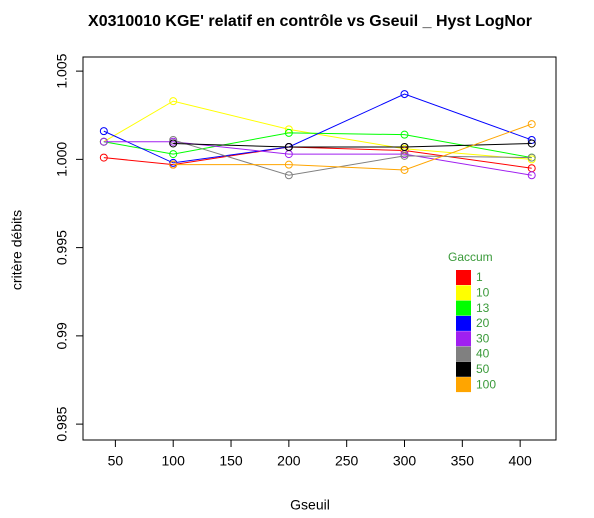  What do you see at coordinates (231, 461) in the screenshot?
I see `x-tick-label: 150` at bounding box center [231, 461].